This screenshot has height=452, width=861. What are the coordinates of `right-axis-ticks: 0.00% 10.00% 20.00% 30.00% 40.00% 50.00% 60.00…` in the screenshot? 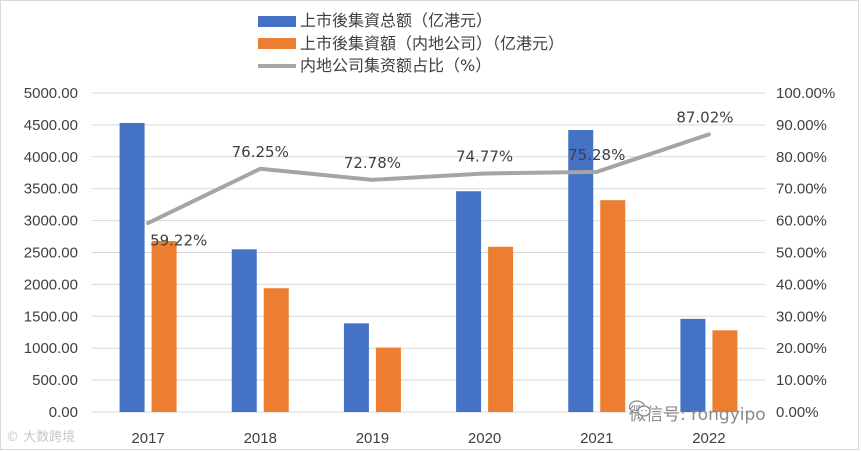 It's located at (805, 253).